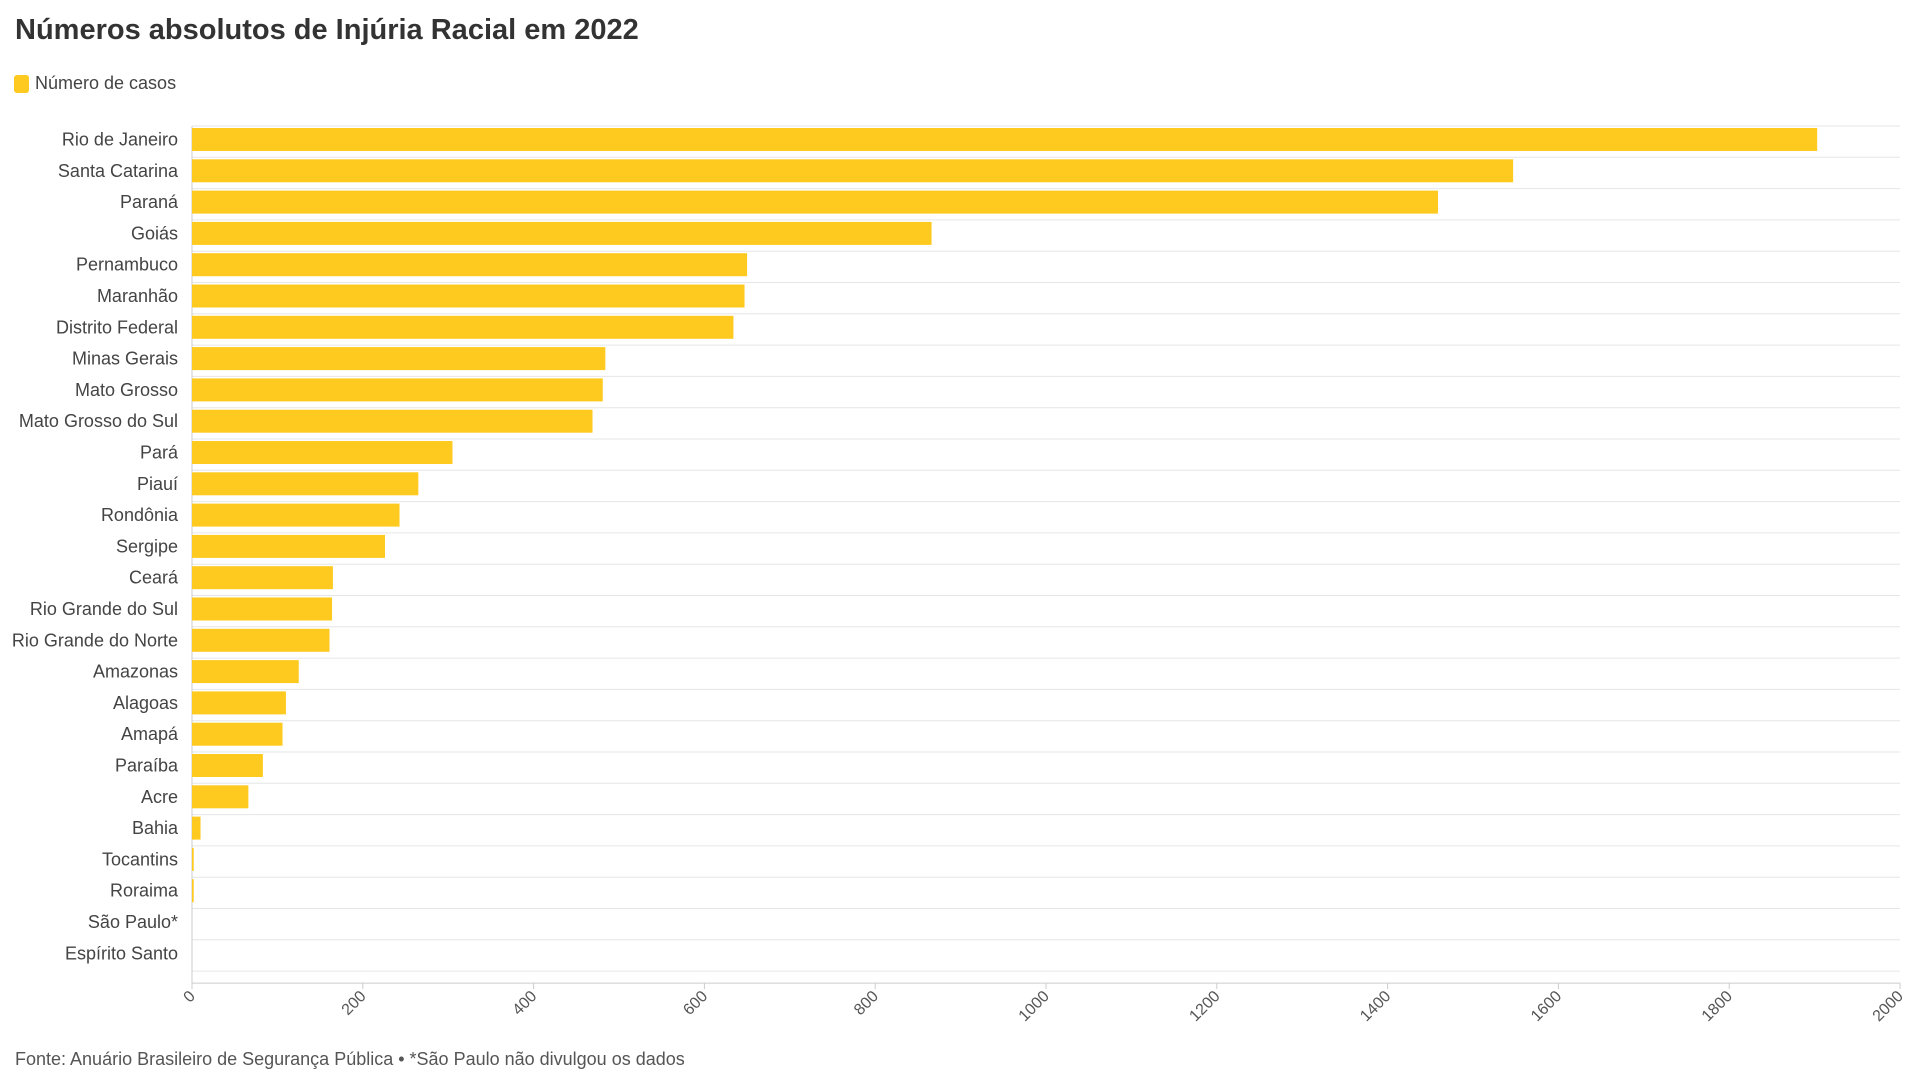 The width and height of the screenshot is (1920, 1080). What do you see at coordinates (140, 859) in the screenshot?
I see `category-label: Tocantins` at bounding box center [140, 859].